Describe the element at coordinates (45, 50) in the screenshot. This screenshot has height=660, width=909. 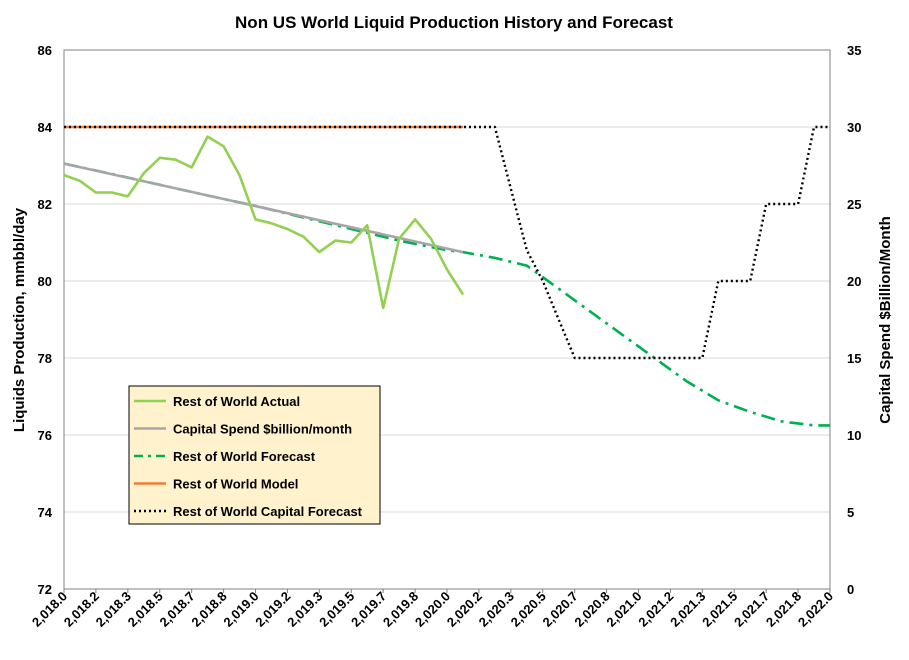
I see `y-tick-label: 86` at that location.